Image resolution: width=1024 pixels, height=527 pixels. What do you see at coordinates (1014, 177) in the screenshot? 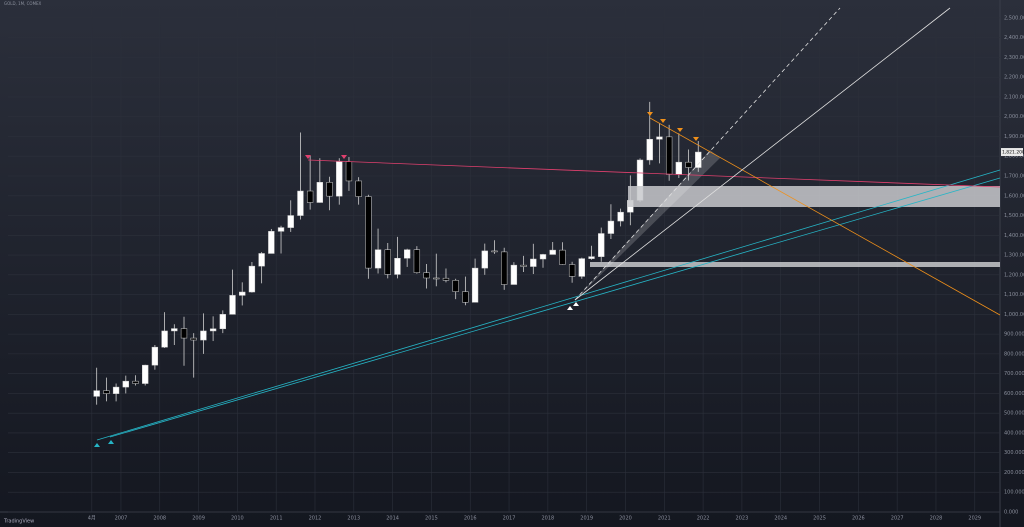
I see `y-tick-label: 1,700.000` at bounding box center [1014, 177].